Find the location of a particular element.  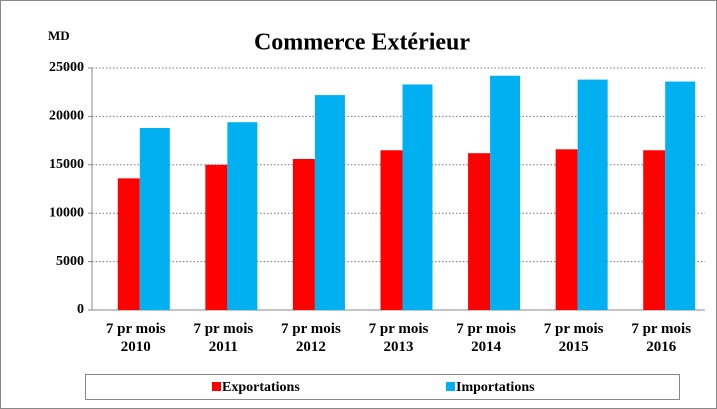

x-tick-label: 7 pr mois 2010 is located at coordinates (135, 338).